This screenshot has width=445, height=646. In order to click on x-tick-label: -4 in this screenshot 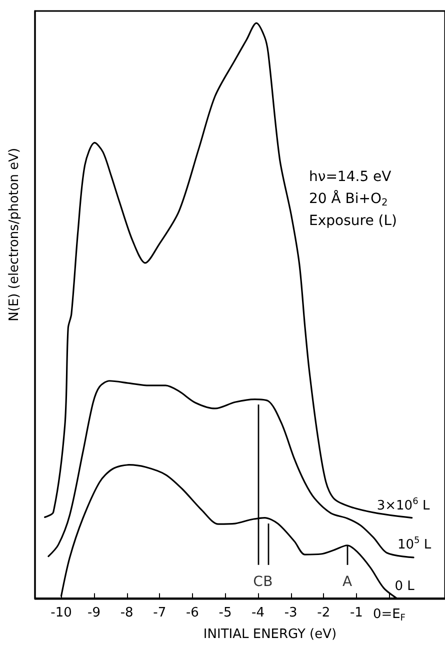, I will do `click(258, 612)`.